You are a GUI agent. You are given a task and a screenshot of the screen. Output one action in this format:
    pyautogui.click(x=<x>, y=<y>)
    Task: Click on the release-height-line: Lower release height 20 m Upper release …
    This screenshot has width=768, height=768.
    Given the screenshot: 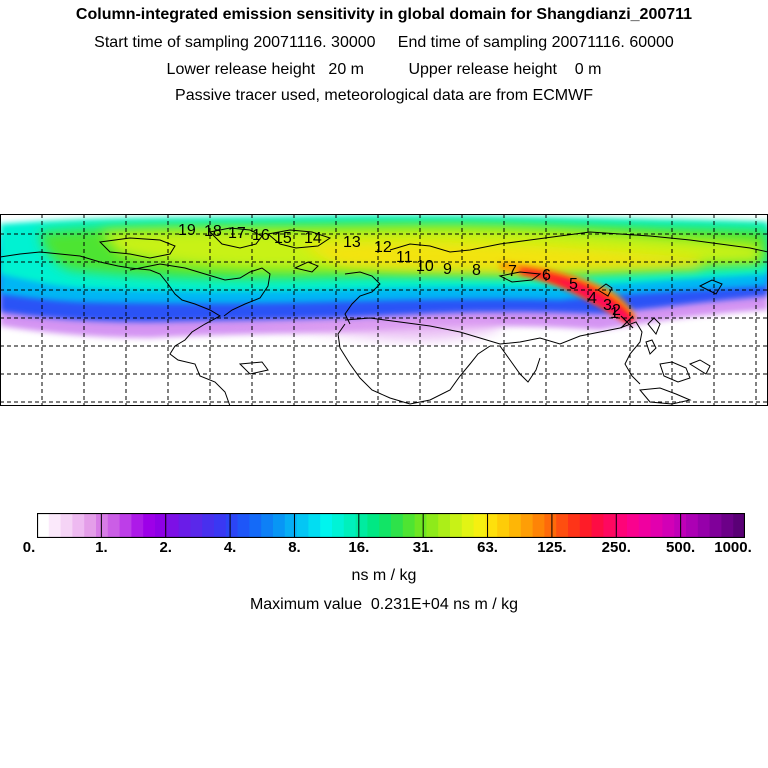 What is the action you would take?
    pyautogui.click(x=384, y=69)
    